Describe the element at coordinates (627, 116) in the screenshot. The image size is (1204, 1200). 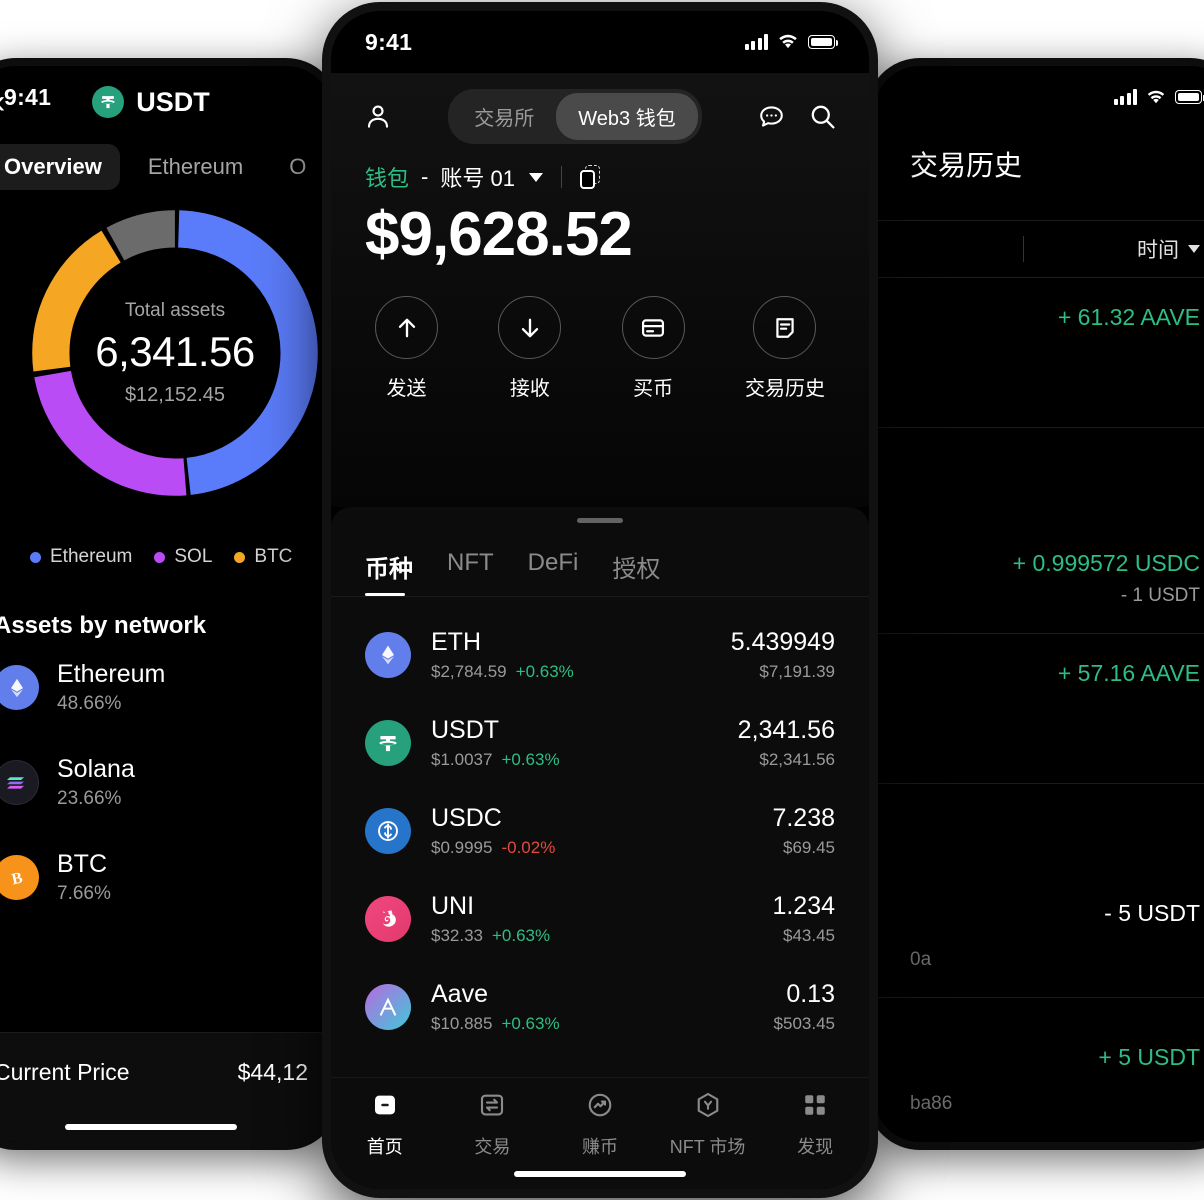
I see `segment-web3-wallet: Web3 钱包` at that location.